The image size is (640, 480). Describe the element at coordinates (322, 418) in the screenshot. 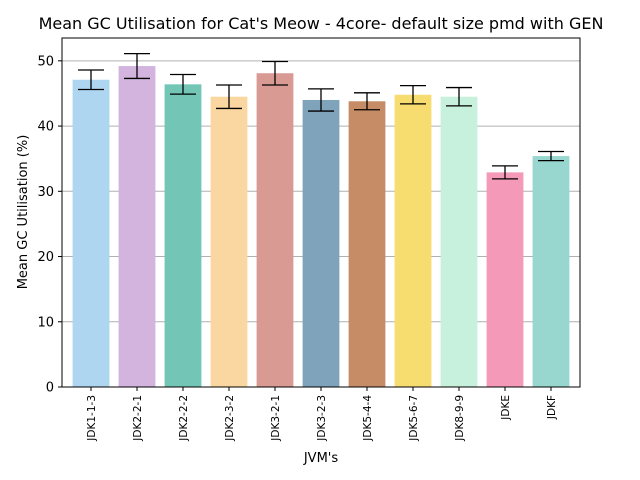

I see `x-tick-label: JDK3-2-3` at that location.